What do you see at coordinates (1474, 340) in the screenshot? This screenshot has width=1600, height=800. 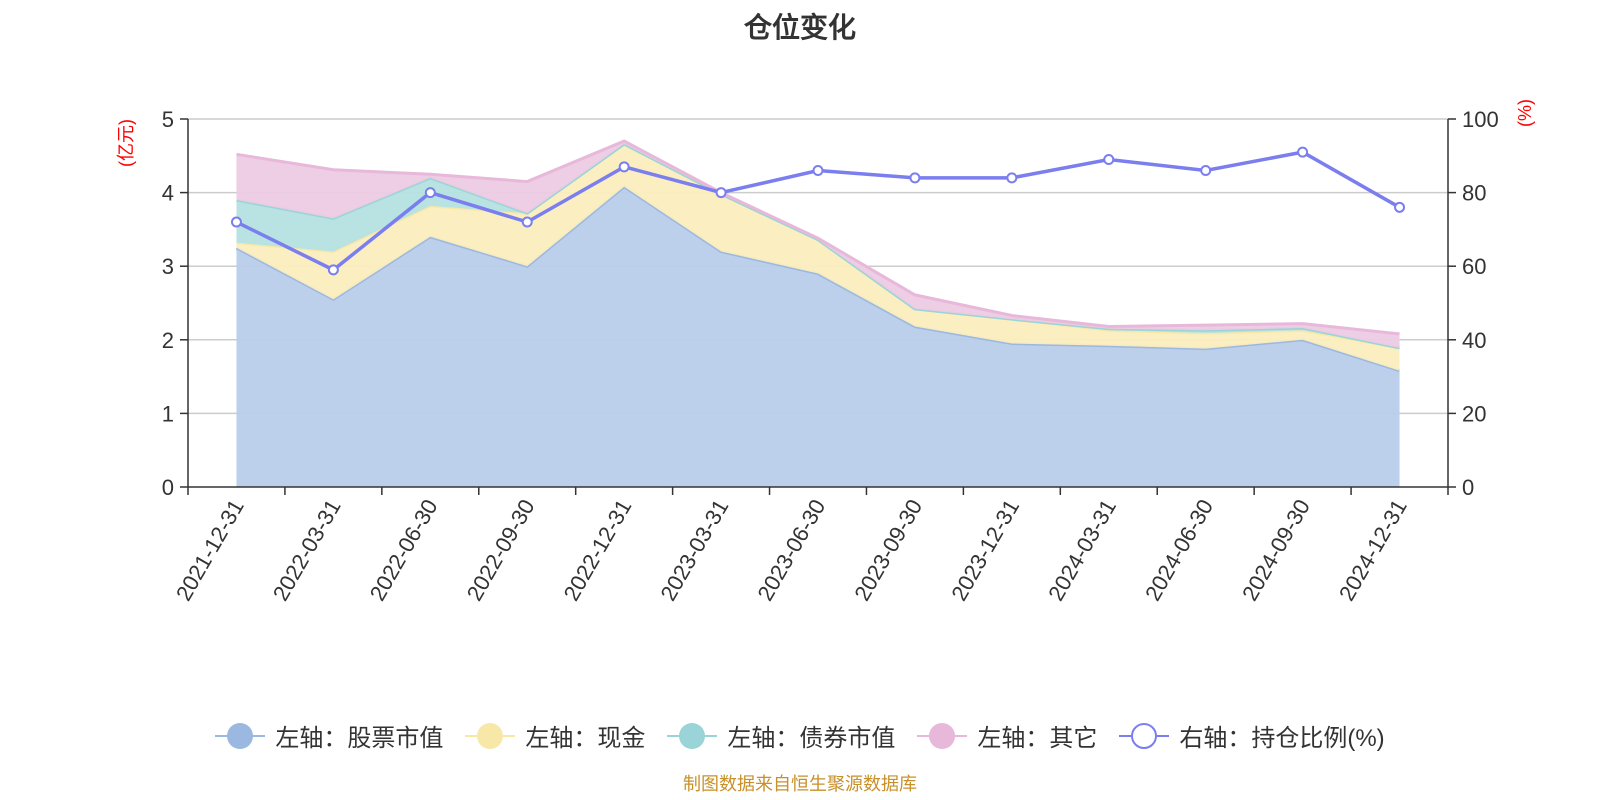 I see `right-axis-tick-label: 40` at bounding box center [1474, 340].